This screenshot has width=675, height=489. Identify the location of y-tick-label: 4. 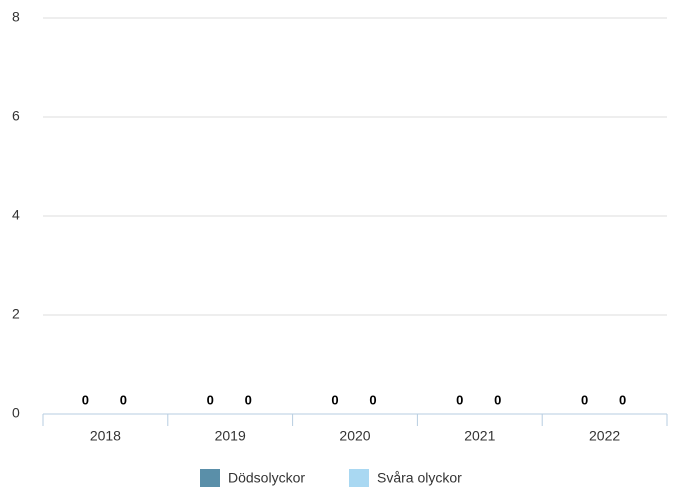
(16, 215).